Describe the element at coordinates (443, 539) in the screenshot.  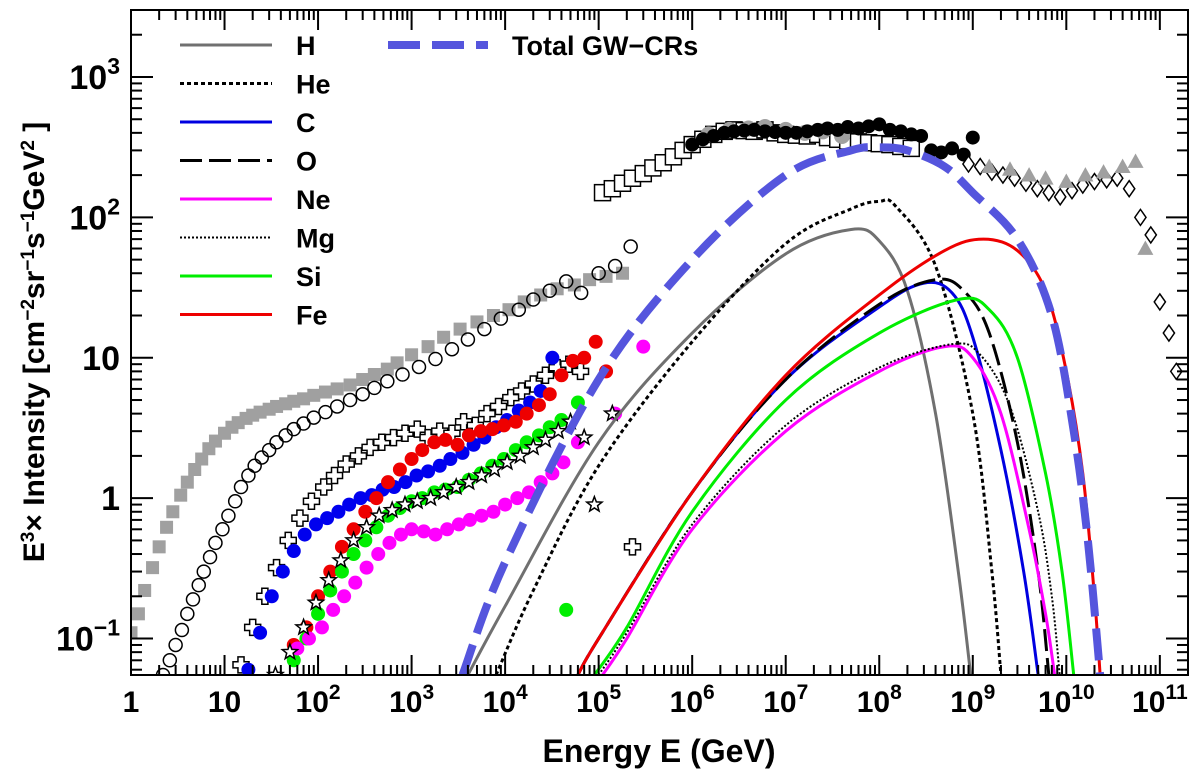
I see `series-open-stars` at that location.